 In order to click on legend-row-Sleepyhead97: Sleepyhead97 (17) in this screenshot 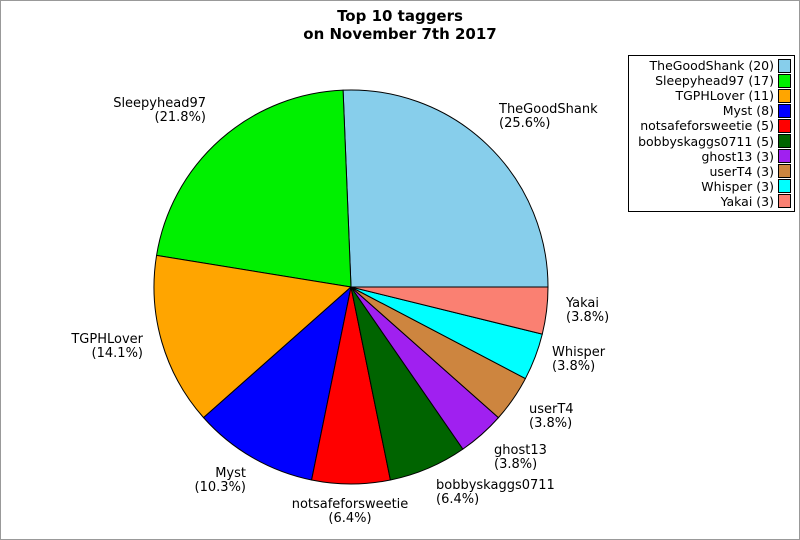, I will do `click(711, 80)`.